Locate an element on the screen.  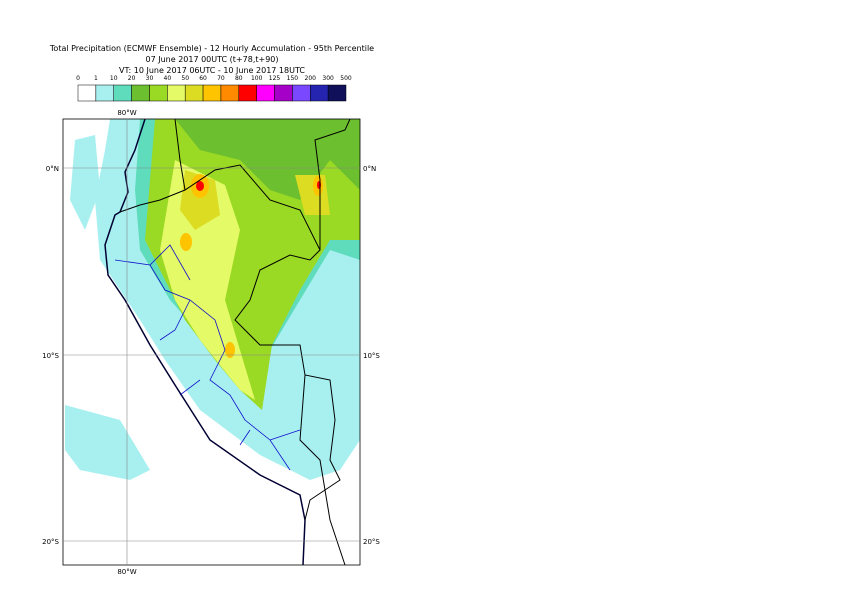
legend-label: 60 is located at coordinates (203, 78).